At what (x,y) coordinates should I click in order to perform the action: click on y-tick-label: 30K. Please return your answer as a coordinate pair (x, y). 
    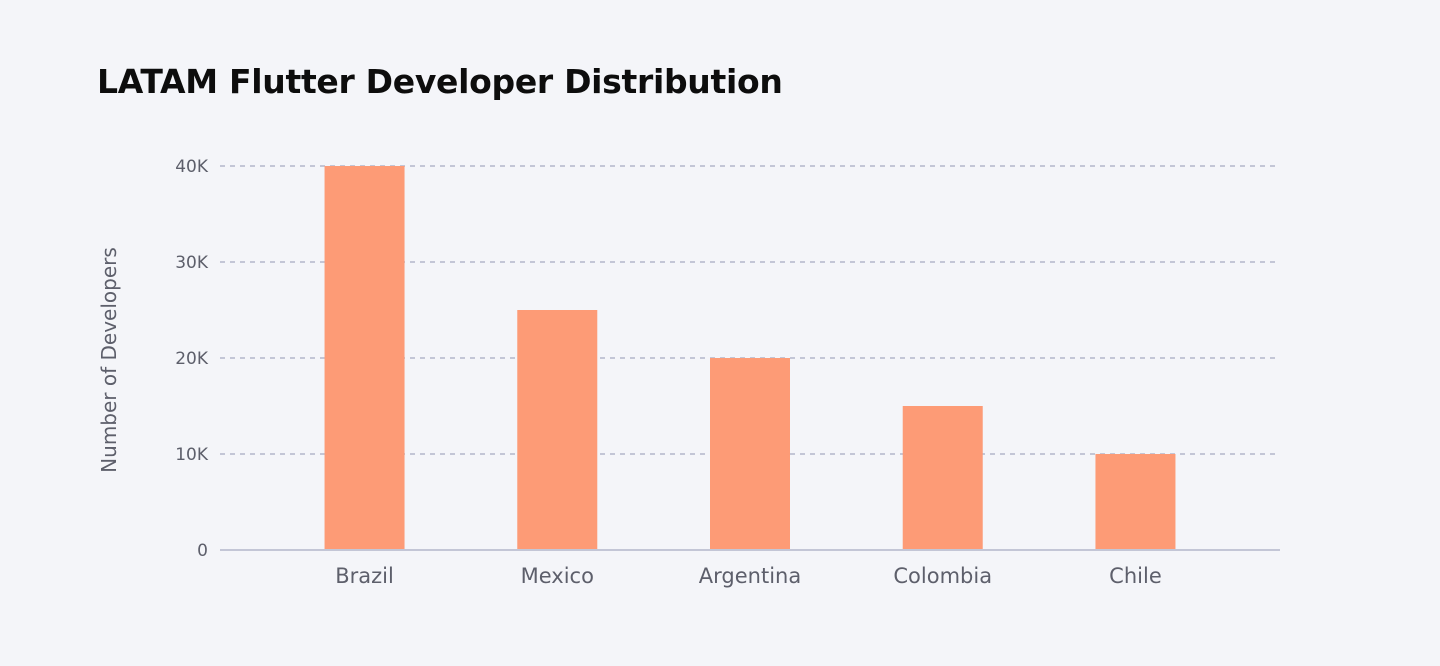
    Looking at the image, I should click on (192, 263).